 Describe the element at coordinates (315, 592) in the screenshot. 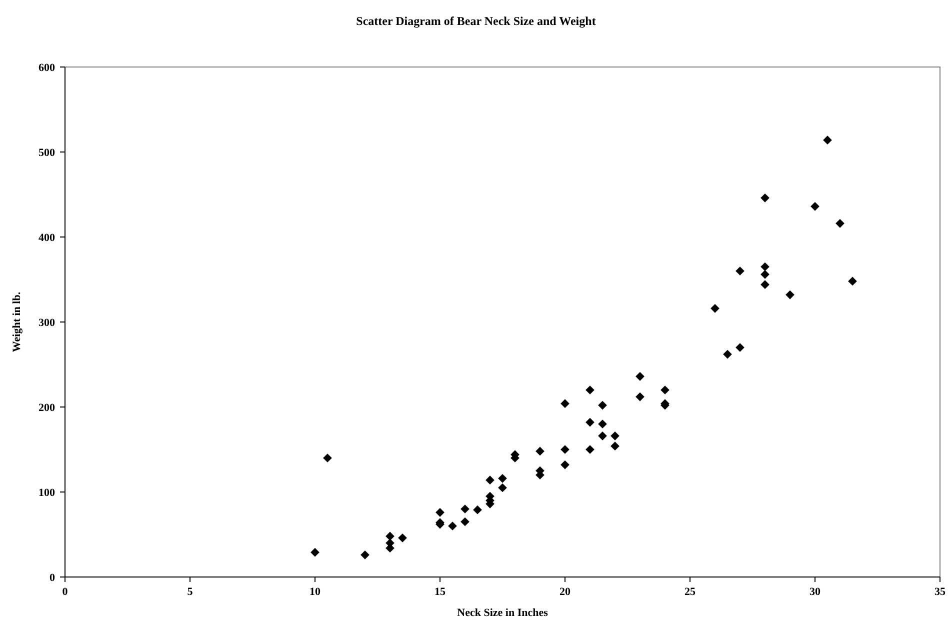

I see `x-tick-label: 10` at that location.